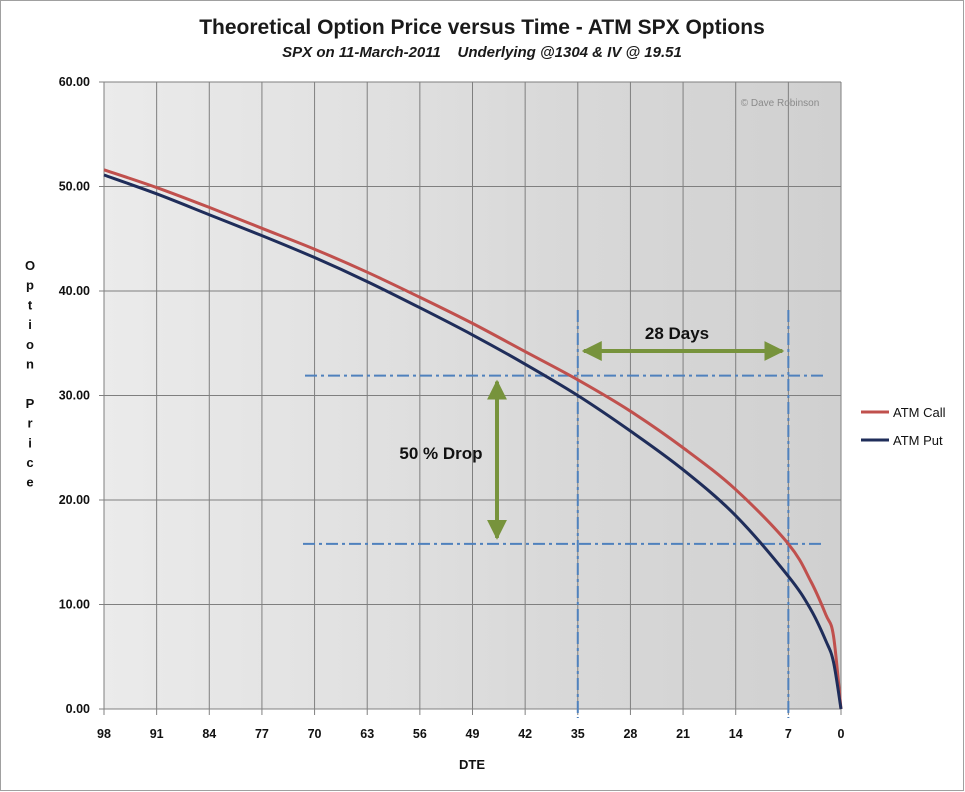 The image size is (965, 792). What do you see at coordinates (74, 291) in the screenshot?
I see `y-tick-label: 40.00` at bounding box center [74, 291].